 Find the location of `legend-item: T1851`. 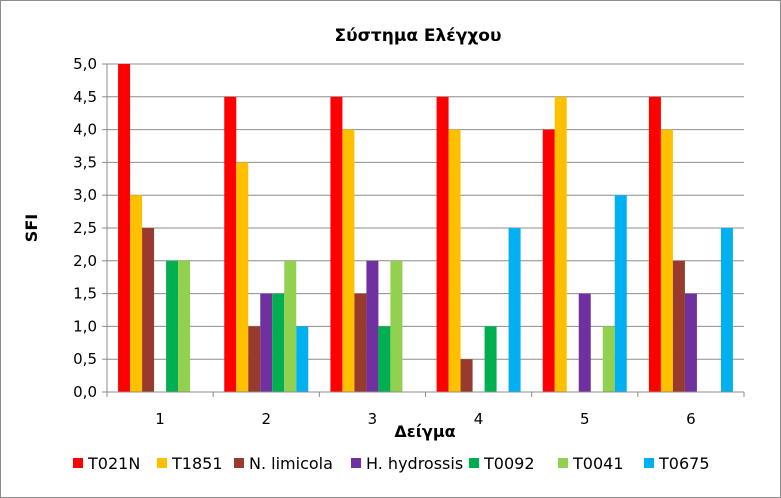

legend-item: T1851 is located at coordinates (190, 463).